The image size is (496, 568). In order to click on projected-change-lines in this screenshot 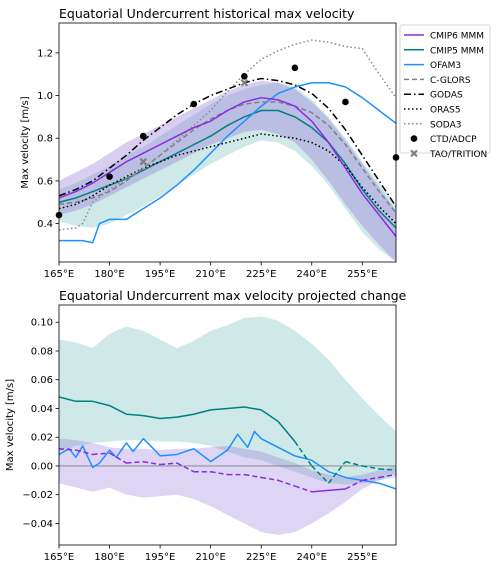, I will do `click(227, 444)`.